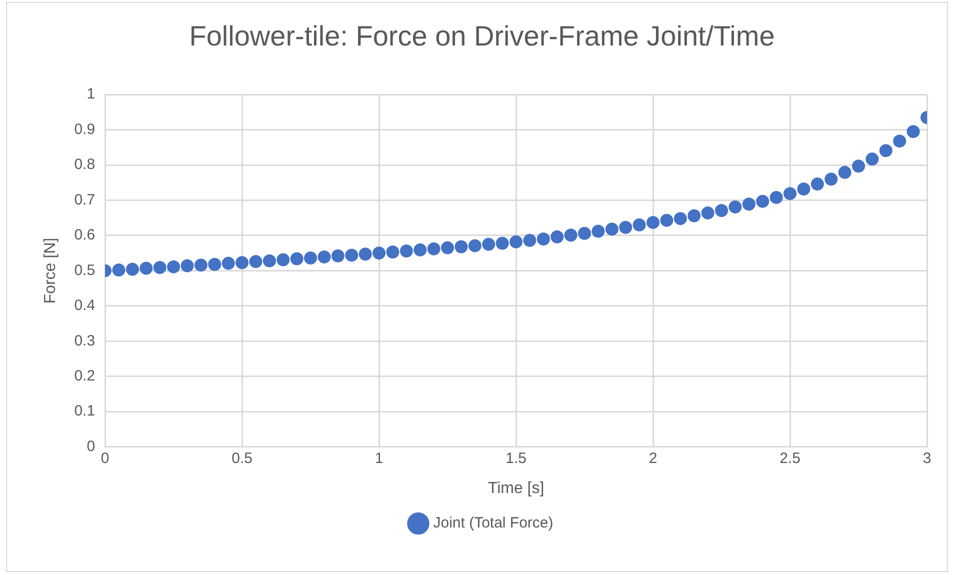  Describe the element at coordinates (85, 165) in the screenshot. I see `y-tick-label: 0.8` at that location.